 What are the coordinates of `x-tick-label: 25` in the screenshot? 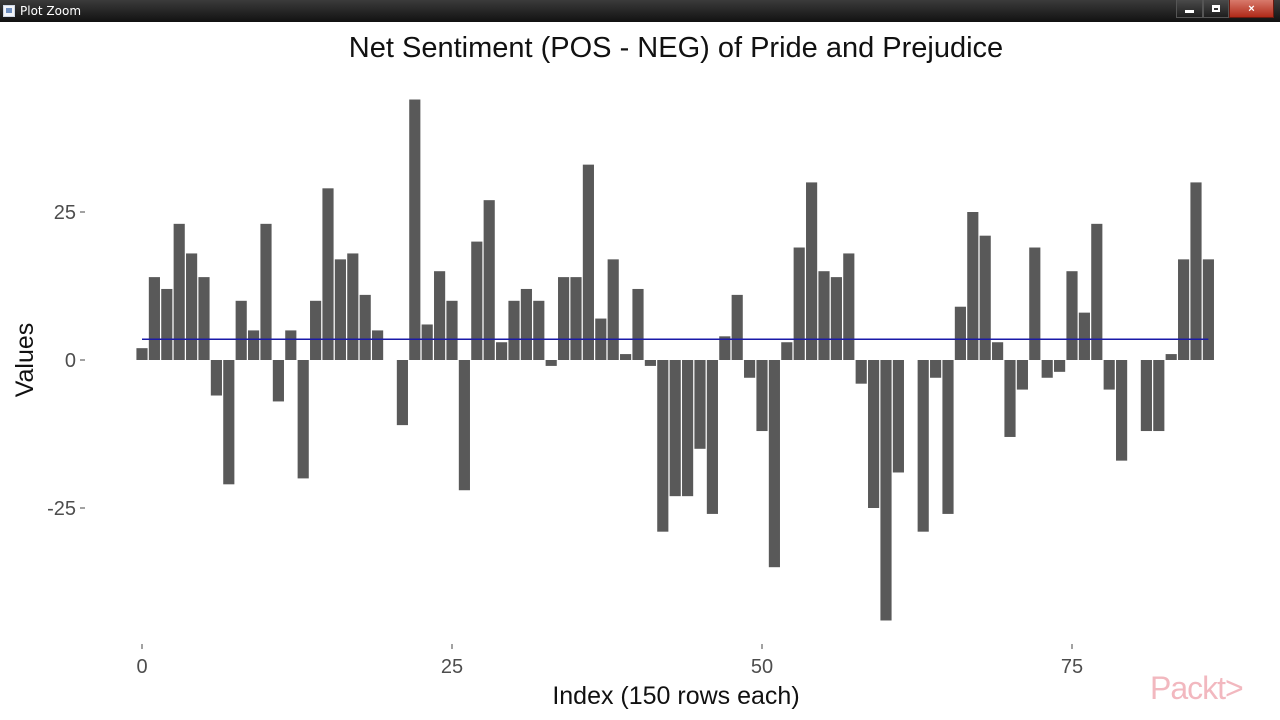 It's located at (452, 667).